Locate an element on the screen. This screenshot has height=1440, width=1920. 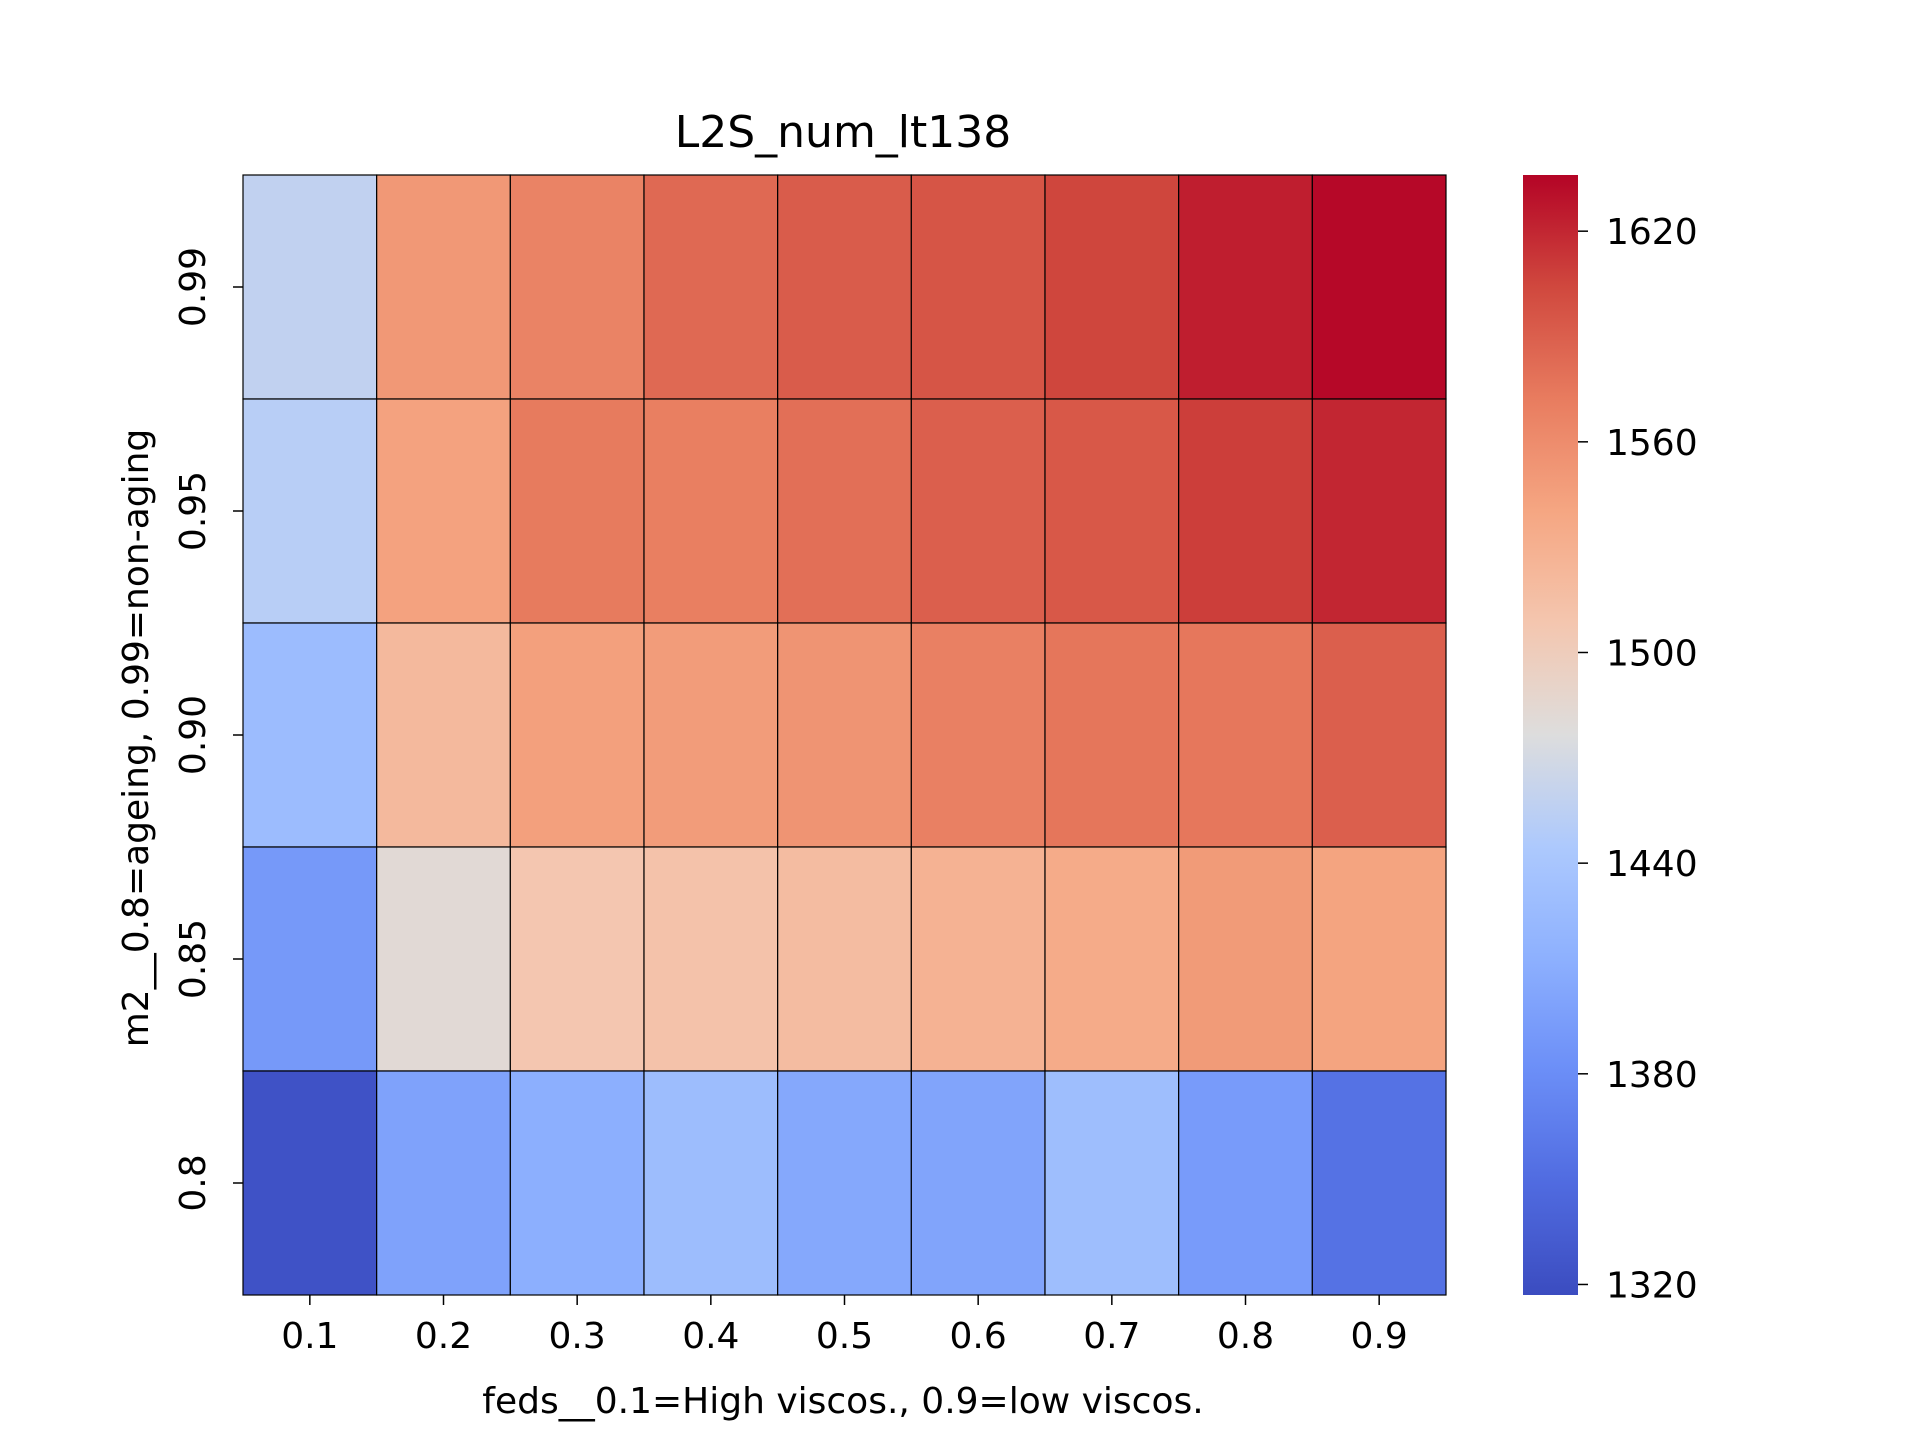
colorbar-tick-label: 1620 is located at coordinates (1652, 232).